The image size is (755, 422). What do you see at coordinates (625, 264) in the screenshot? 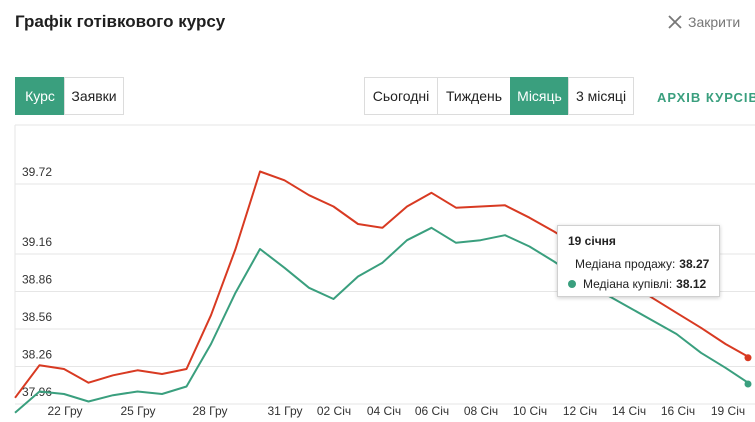
I see `tooltip-sell-label: Медіана продажу:` at bounding box center [625, 264].